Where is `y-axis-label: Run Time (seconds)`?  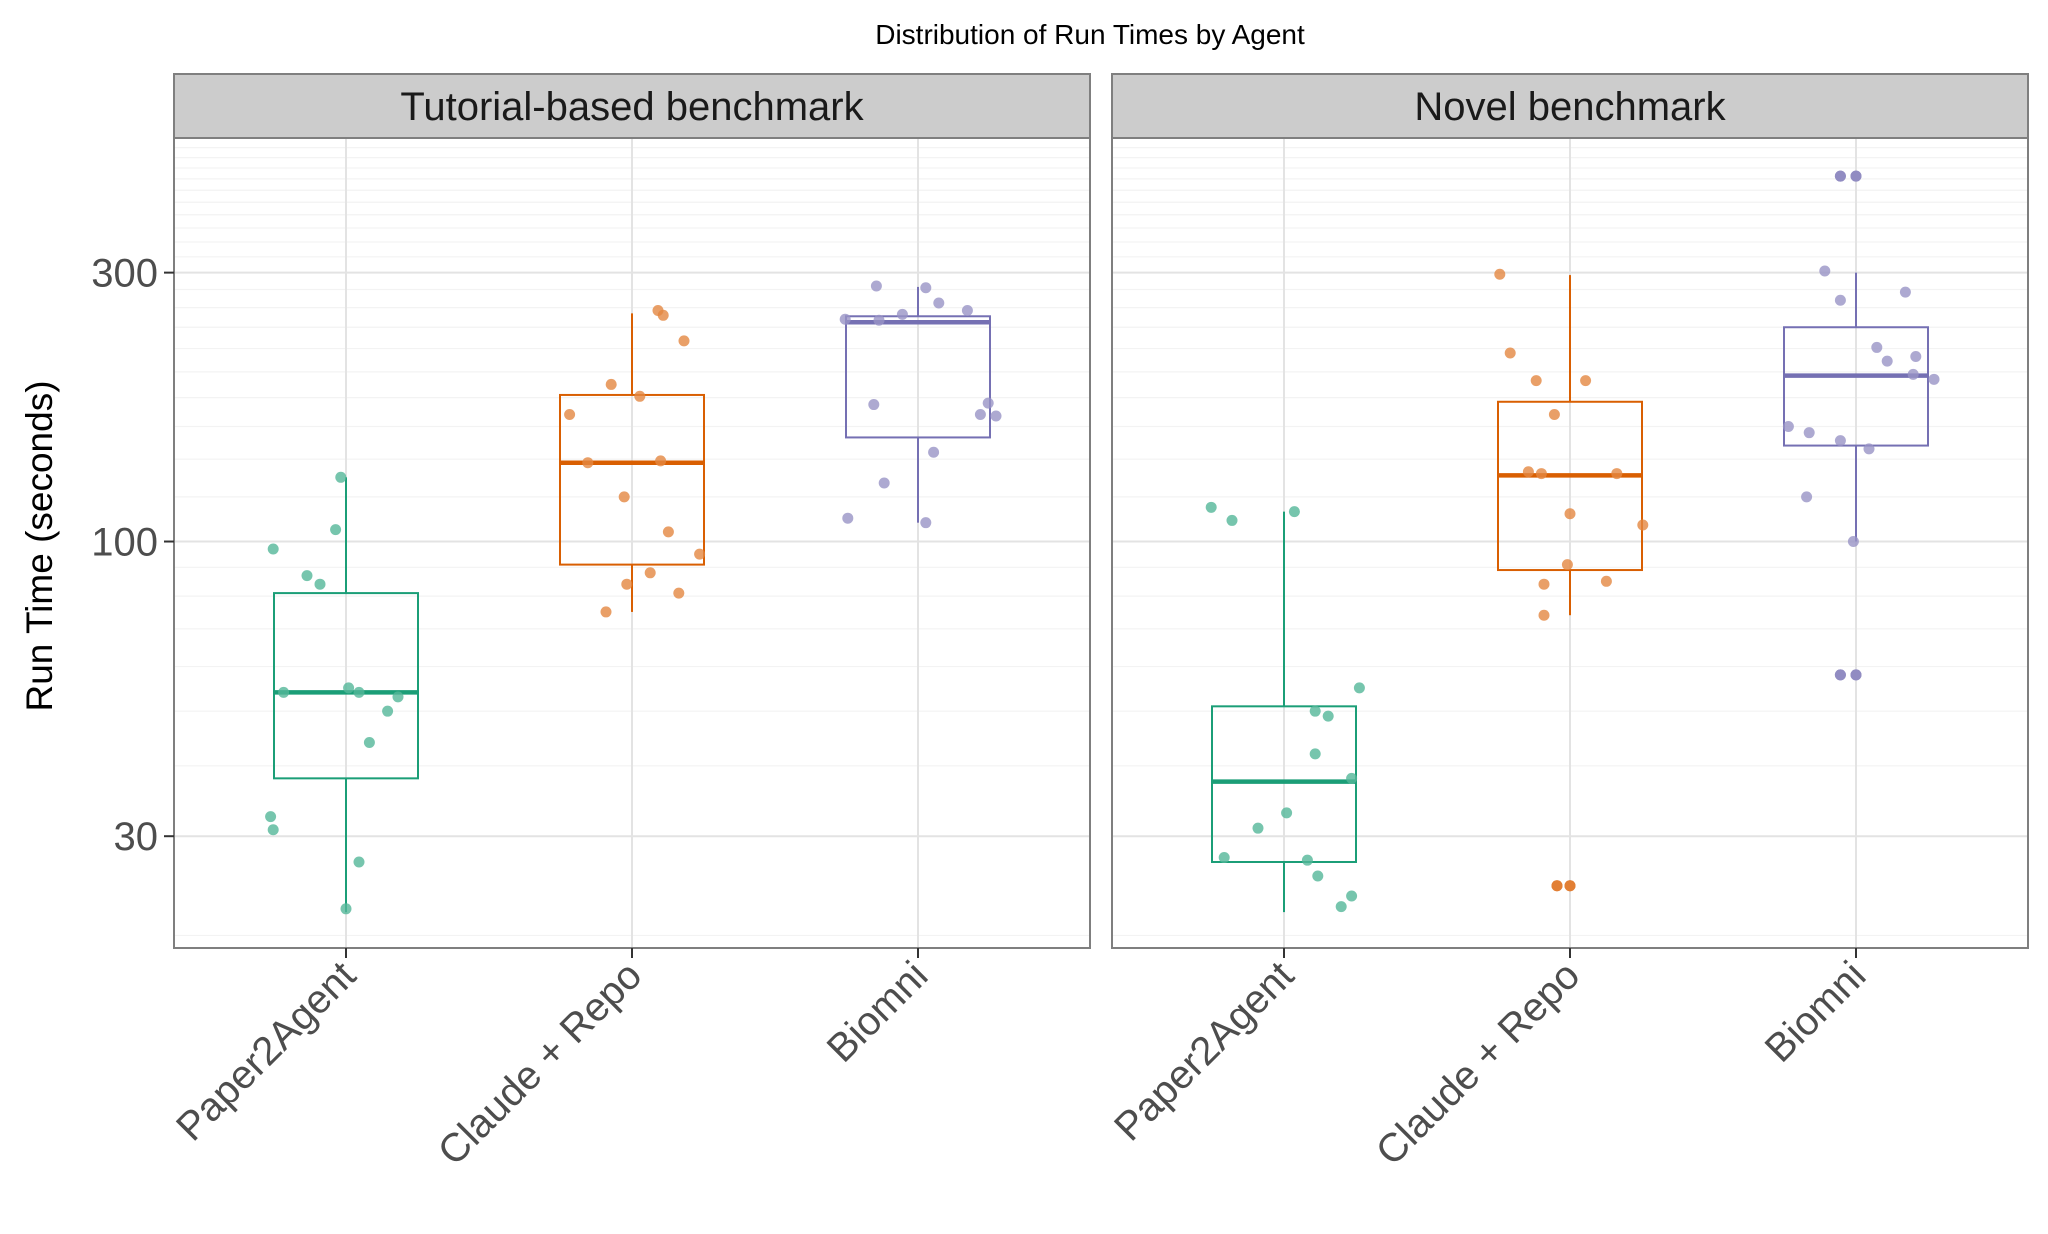
y-axis-label: Run Time (seconds) is located at coordinates (39, 545).